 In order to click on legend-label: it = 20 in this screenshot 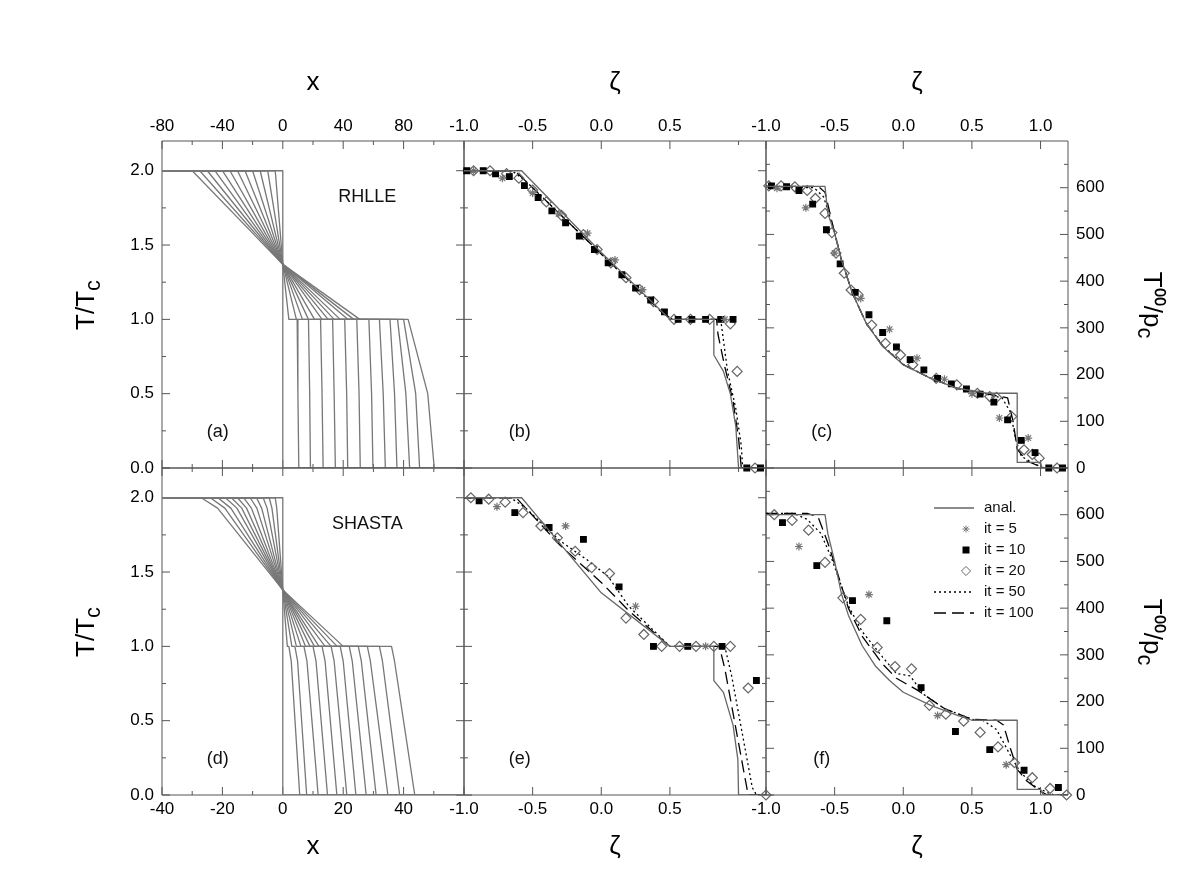, I will do `click(1005, 570)`.